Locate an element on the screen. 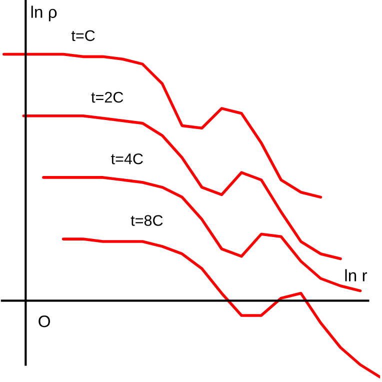 This screenshot has height=382, width=382. series-label: t=2C is located at coordinates (107, 97).